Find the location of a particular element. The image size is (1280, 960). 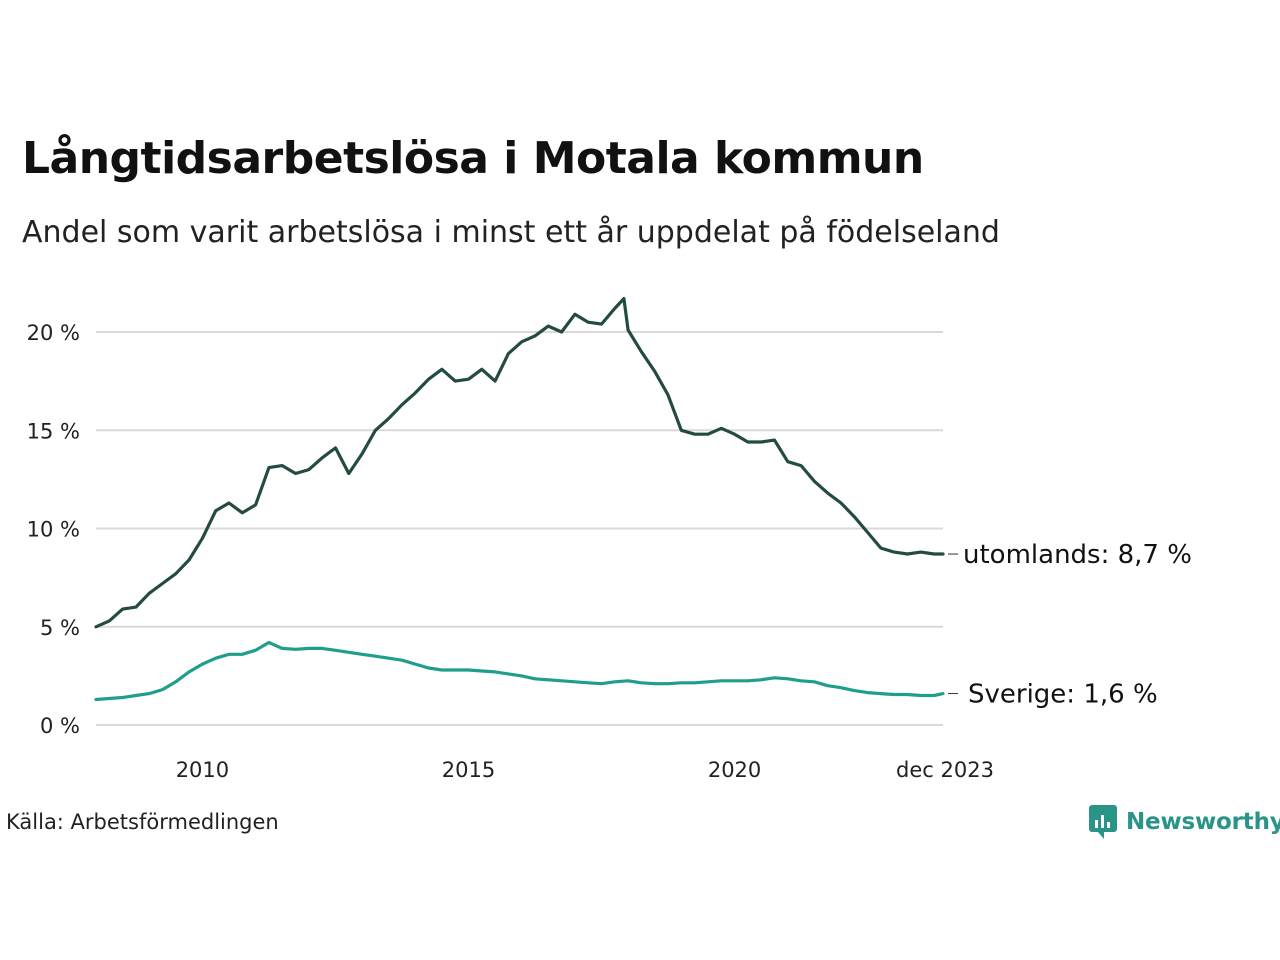

y-tick-label: 15 % is located at coordinates (53, 431).